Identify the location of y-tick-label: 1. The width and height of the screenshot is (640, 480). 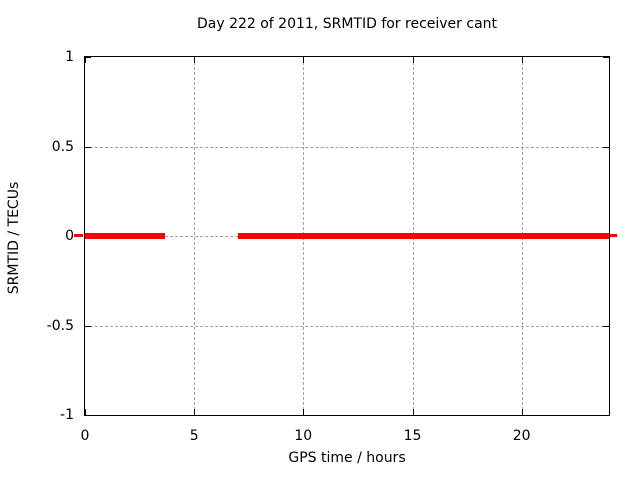
(69, 57).